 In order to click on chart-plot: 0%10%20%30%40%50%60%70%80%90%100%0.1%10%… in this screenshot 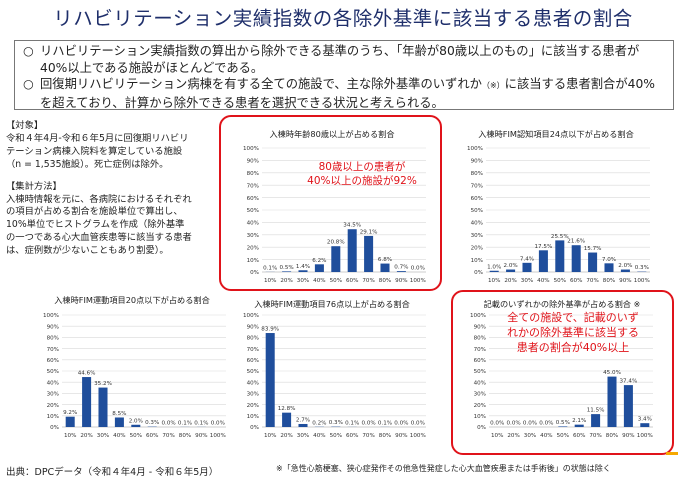, I will do `click(334, 215)`.